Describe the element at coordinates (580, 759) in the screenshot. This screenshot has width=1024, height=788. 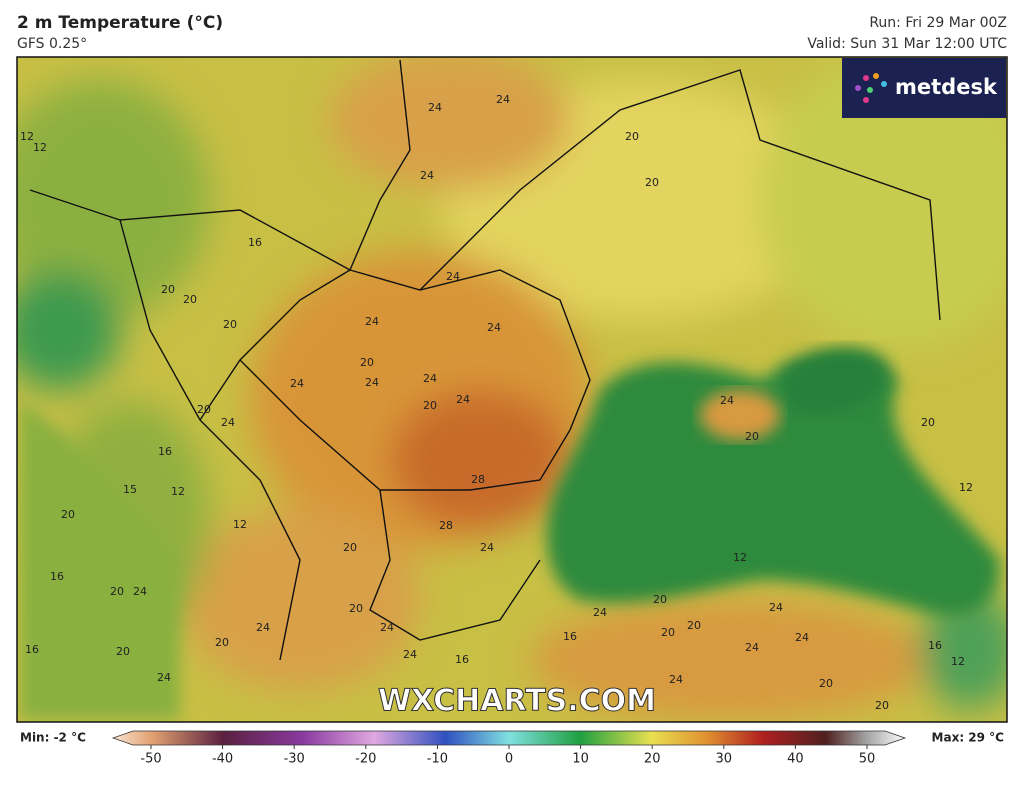
I see `colorbar-tick-label: 10` at that location.